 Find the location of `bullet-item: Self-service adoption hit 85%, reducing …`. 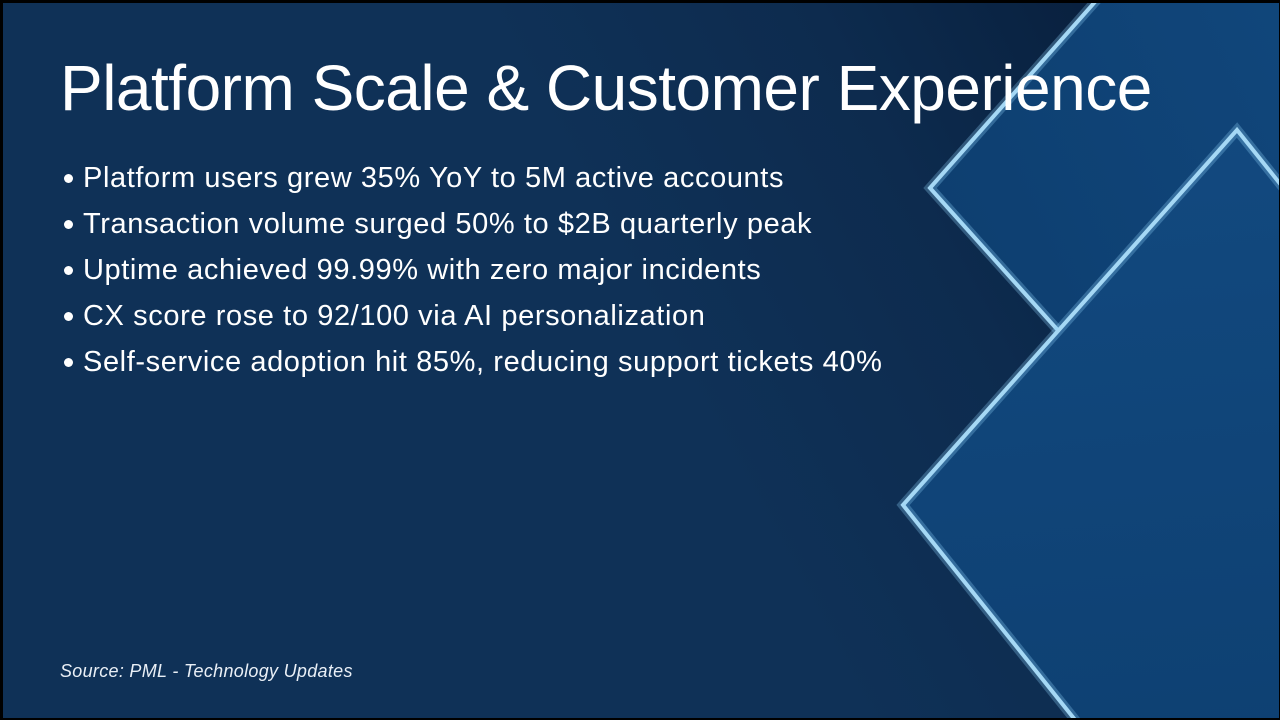

bullet-item: Self-service adoption hit 85%, reducing … is located at coordinates (514, 362).